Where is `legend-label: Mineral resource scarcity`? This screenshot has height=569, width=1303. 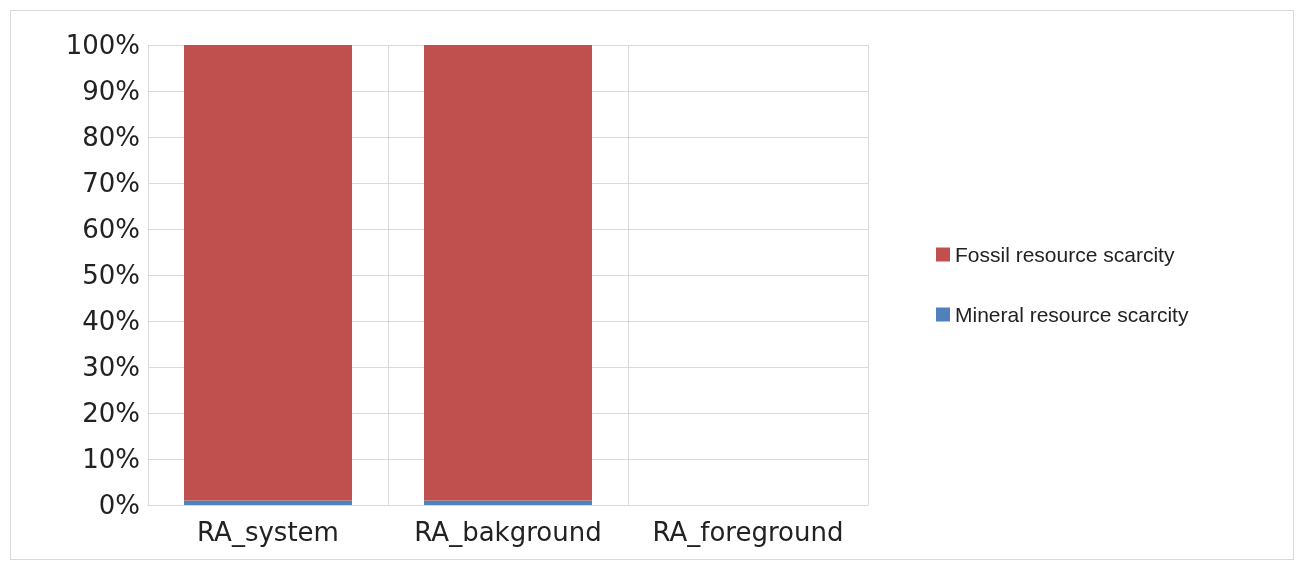
legend-label: Mineral resource scarcity is located at coordinates (1072, 314).